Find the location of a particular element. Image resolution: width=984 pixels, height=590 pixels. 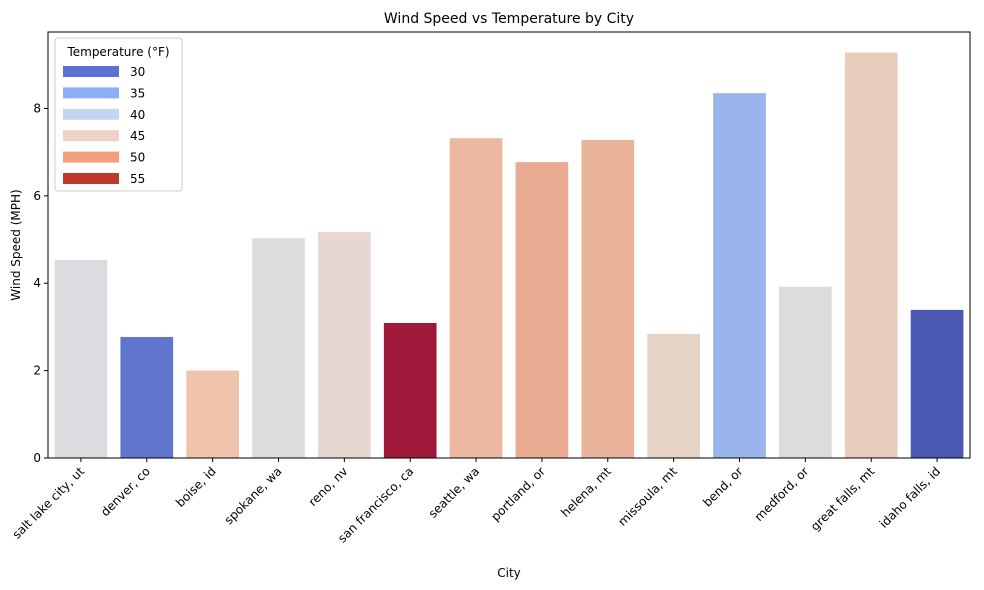

x-tick-label-1: denver, co is located at coordinates (125, 491).